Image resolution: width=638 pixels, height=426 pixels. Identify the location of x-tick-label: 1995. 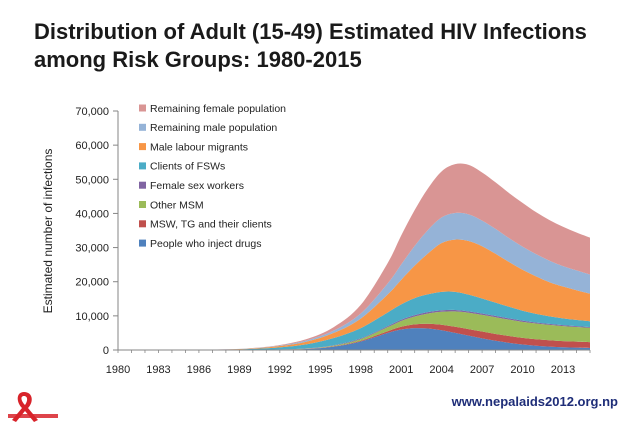
(320, 370).